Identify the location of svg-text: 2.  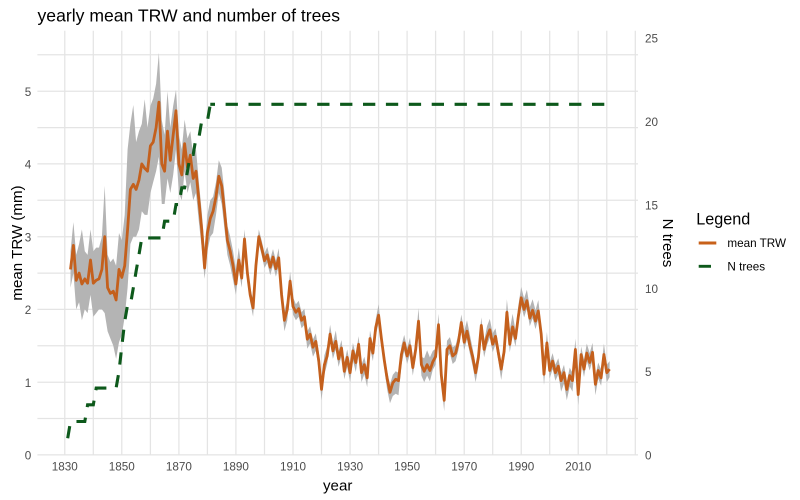
(28, 310).